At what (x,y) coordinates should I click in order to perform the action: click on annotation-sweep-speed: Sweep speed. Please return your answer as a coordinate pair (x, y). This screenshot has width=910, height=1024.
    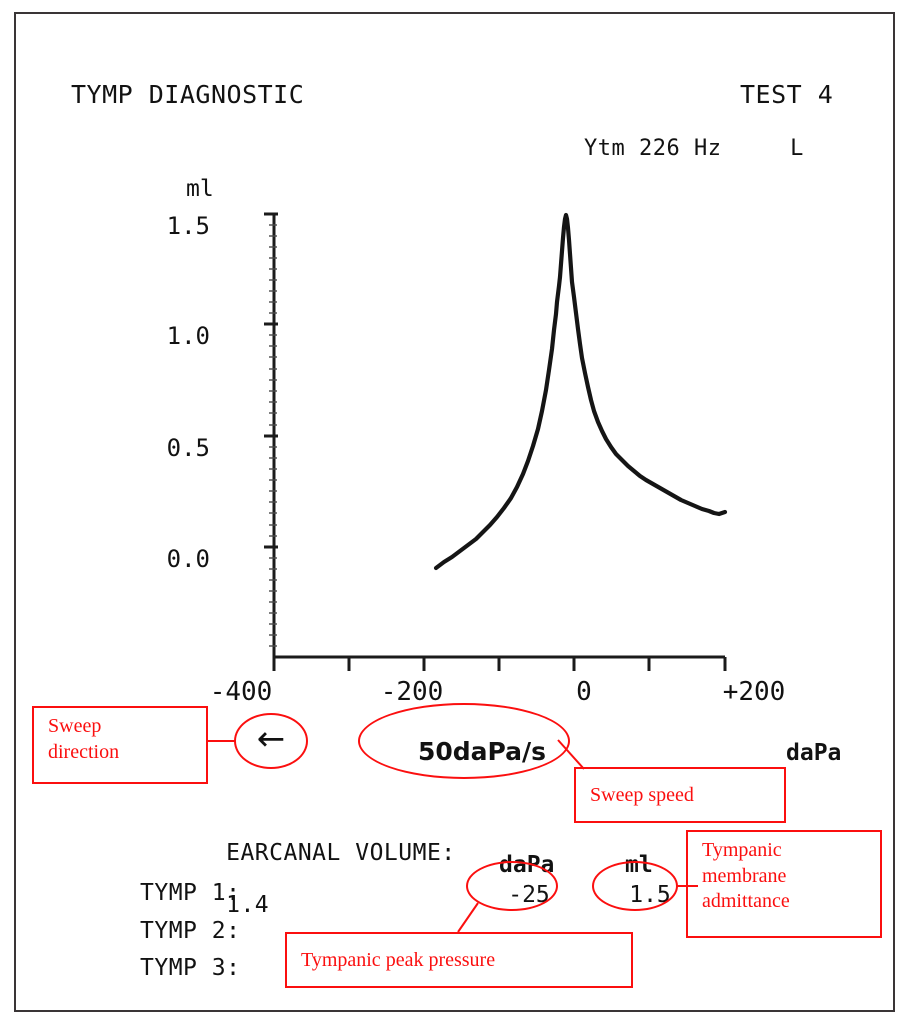
    Looking at the image, I should click on (680, 795).